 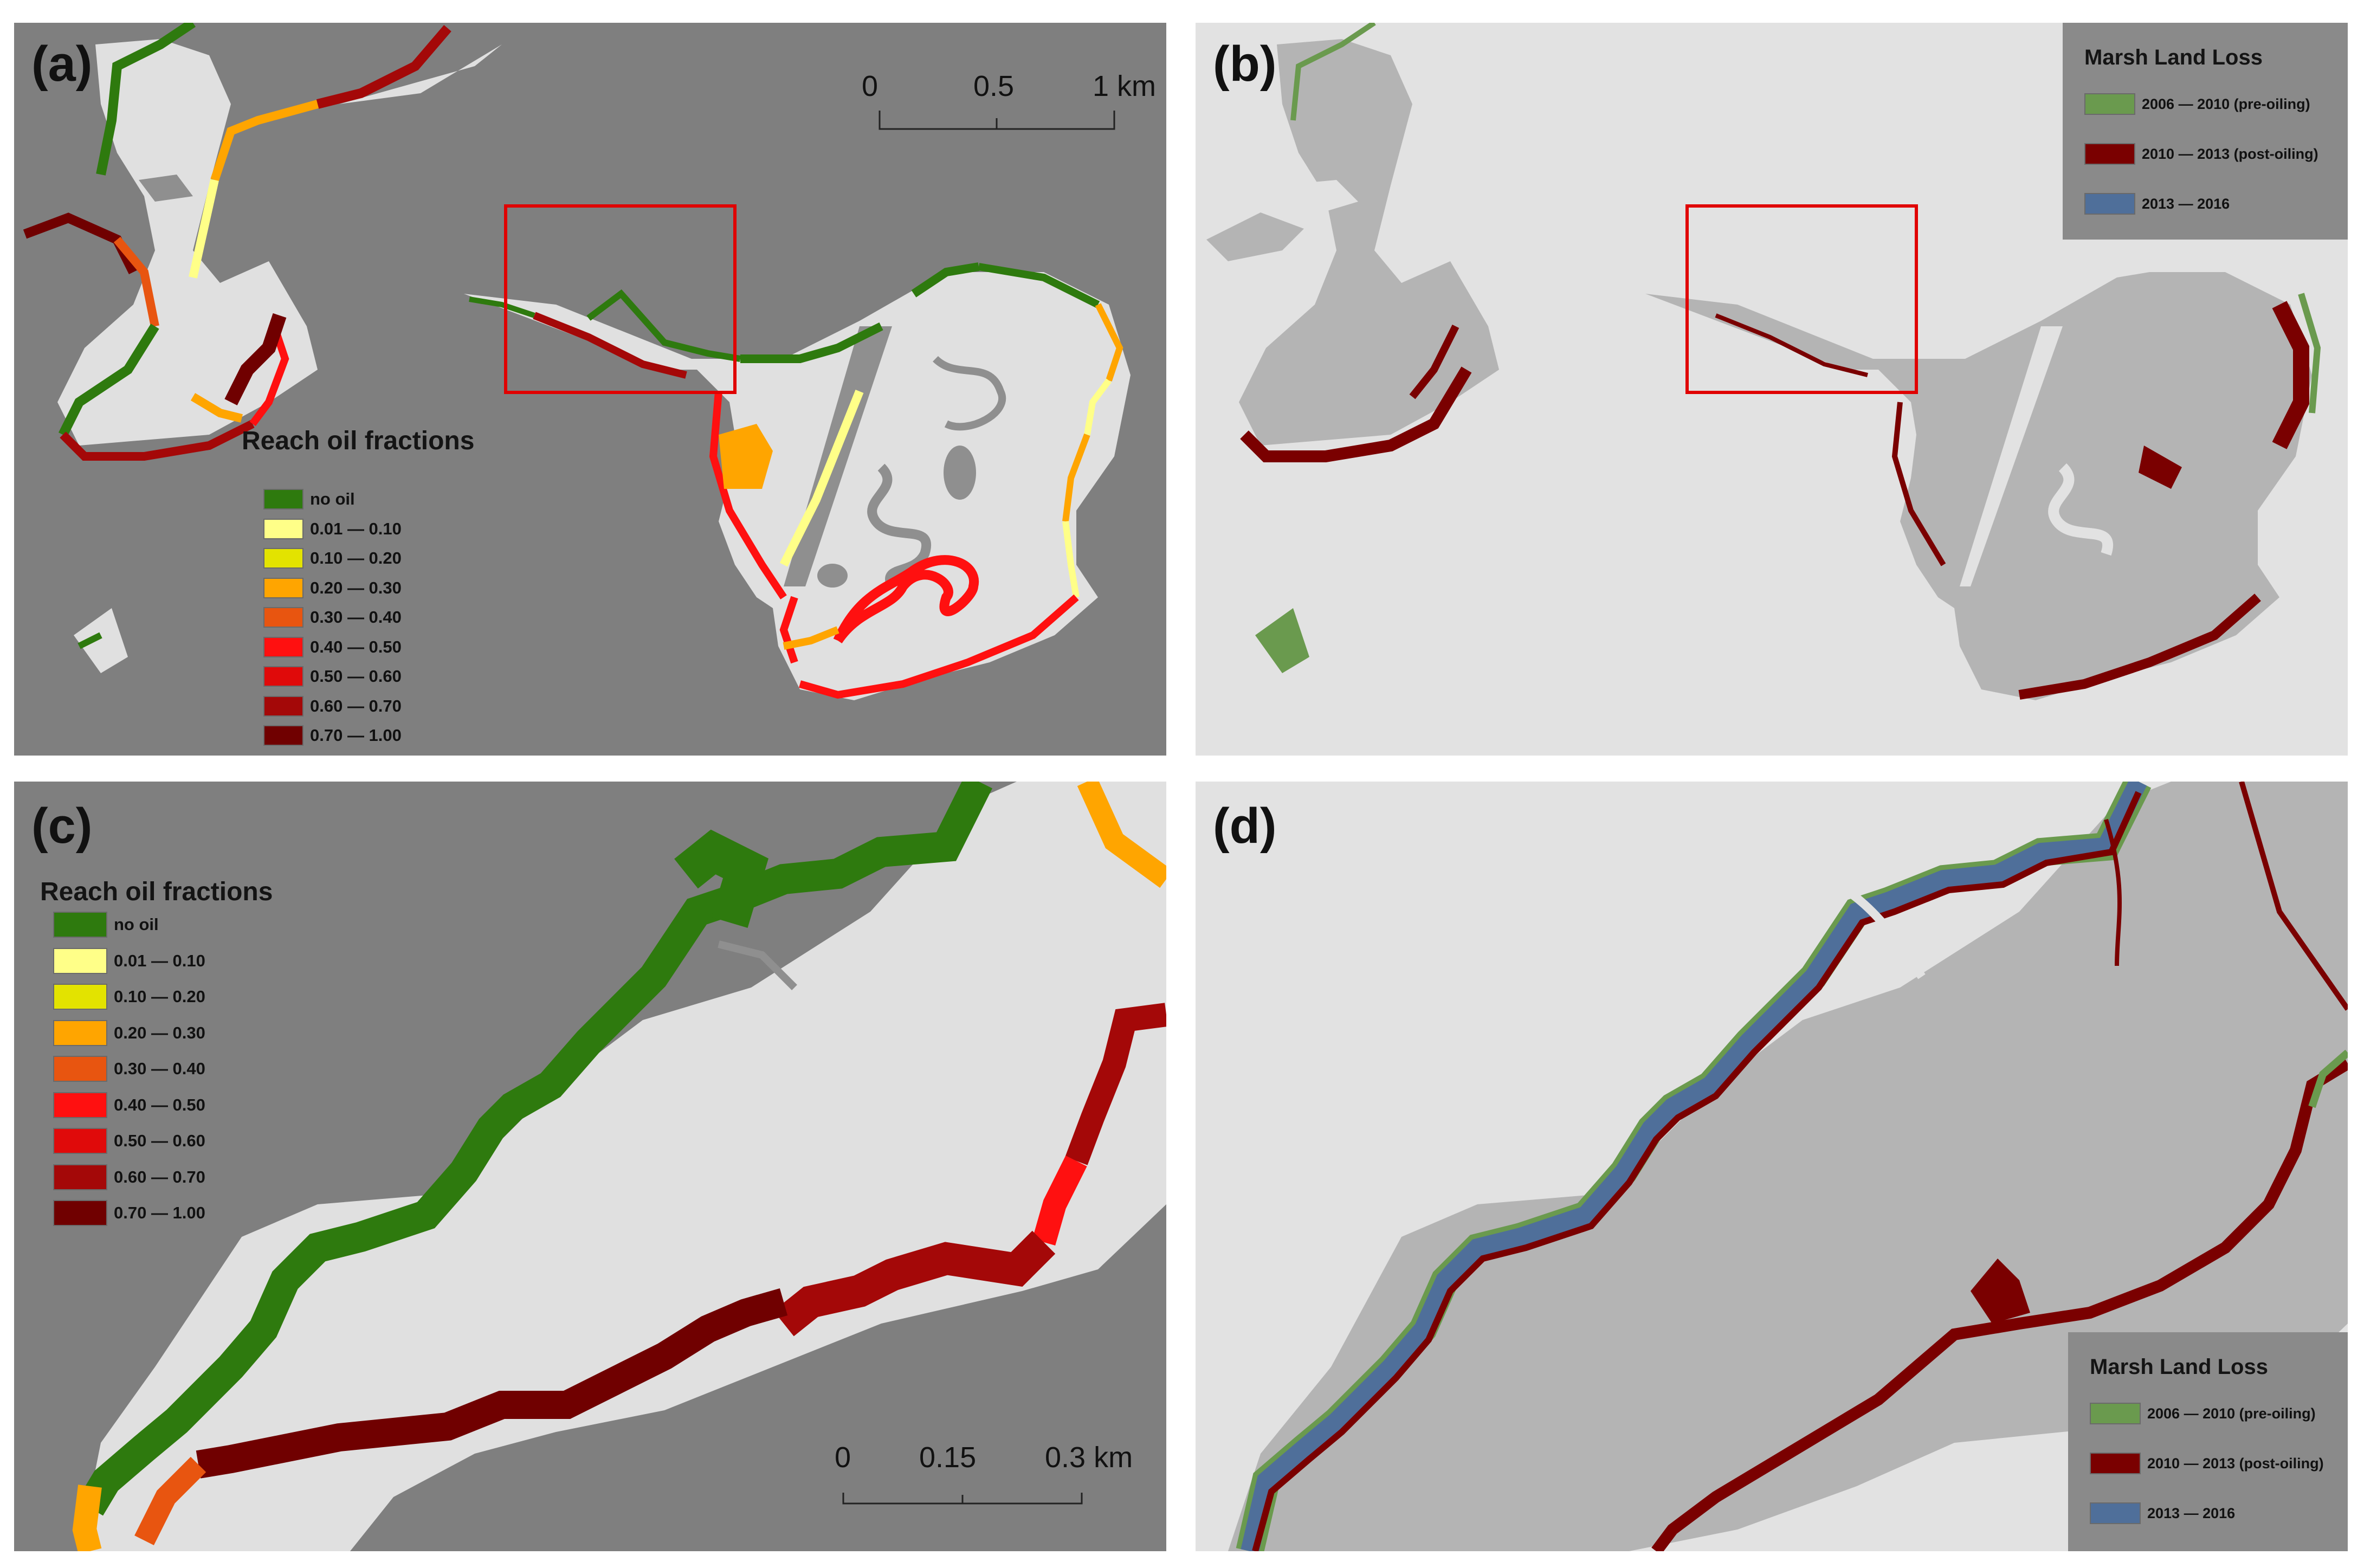 I want to click on scale-bar: 0 0.5 1 km, so click(x=1000, y=104).